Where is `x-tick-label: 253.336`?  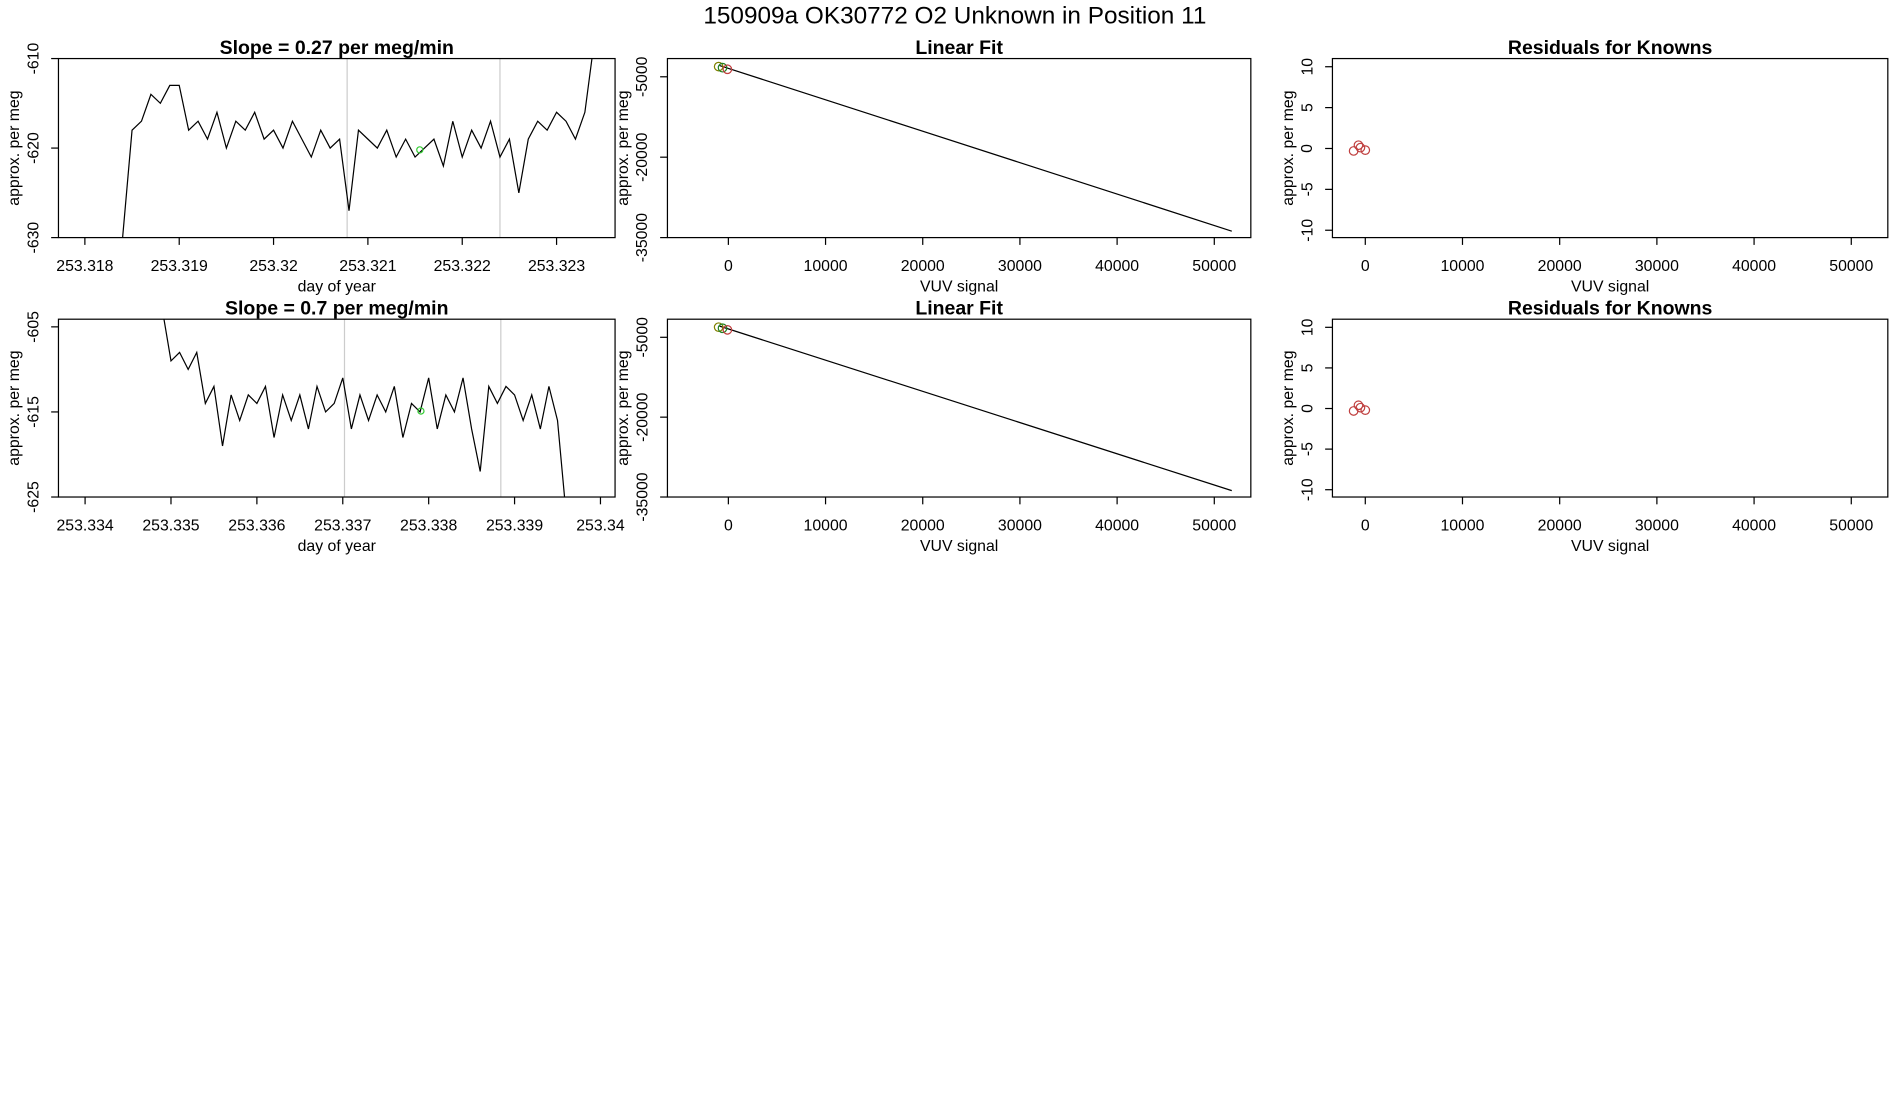
x-tick-label: 253.336 is located at coordinates (256, 525).